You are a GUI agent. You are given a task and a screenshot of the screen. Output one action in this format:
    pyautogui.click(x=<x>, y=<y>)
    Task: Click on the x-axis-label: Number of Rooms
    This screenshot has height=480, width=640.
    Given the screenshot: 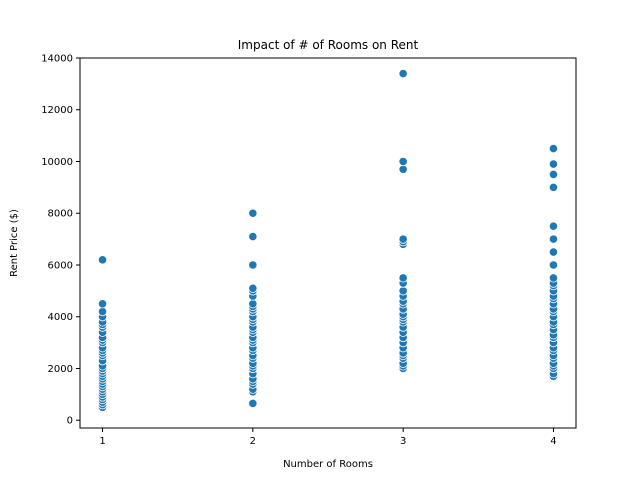 What is the action you would take?
    pyautogui.click(x=328, y=464)
    